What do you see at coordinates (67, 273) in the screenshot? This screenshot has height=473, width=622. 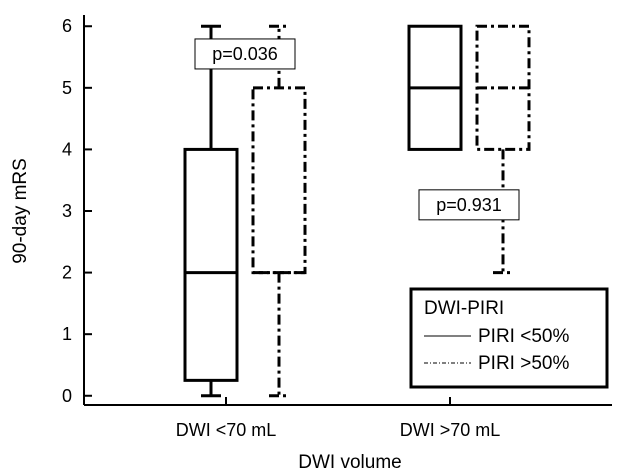 I see `y-tick-label: 2` at bounding box center [67, 273].